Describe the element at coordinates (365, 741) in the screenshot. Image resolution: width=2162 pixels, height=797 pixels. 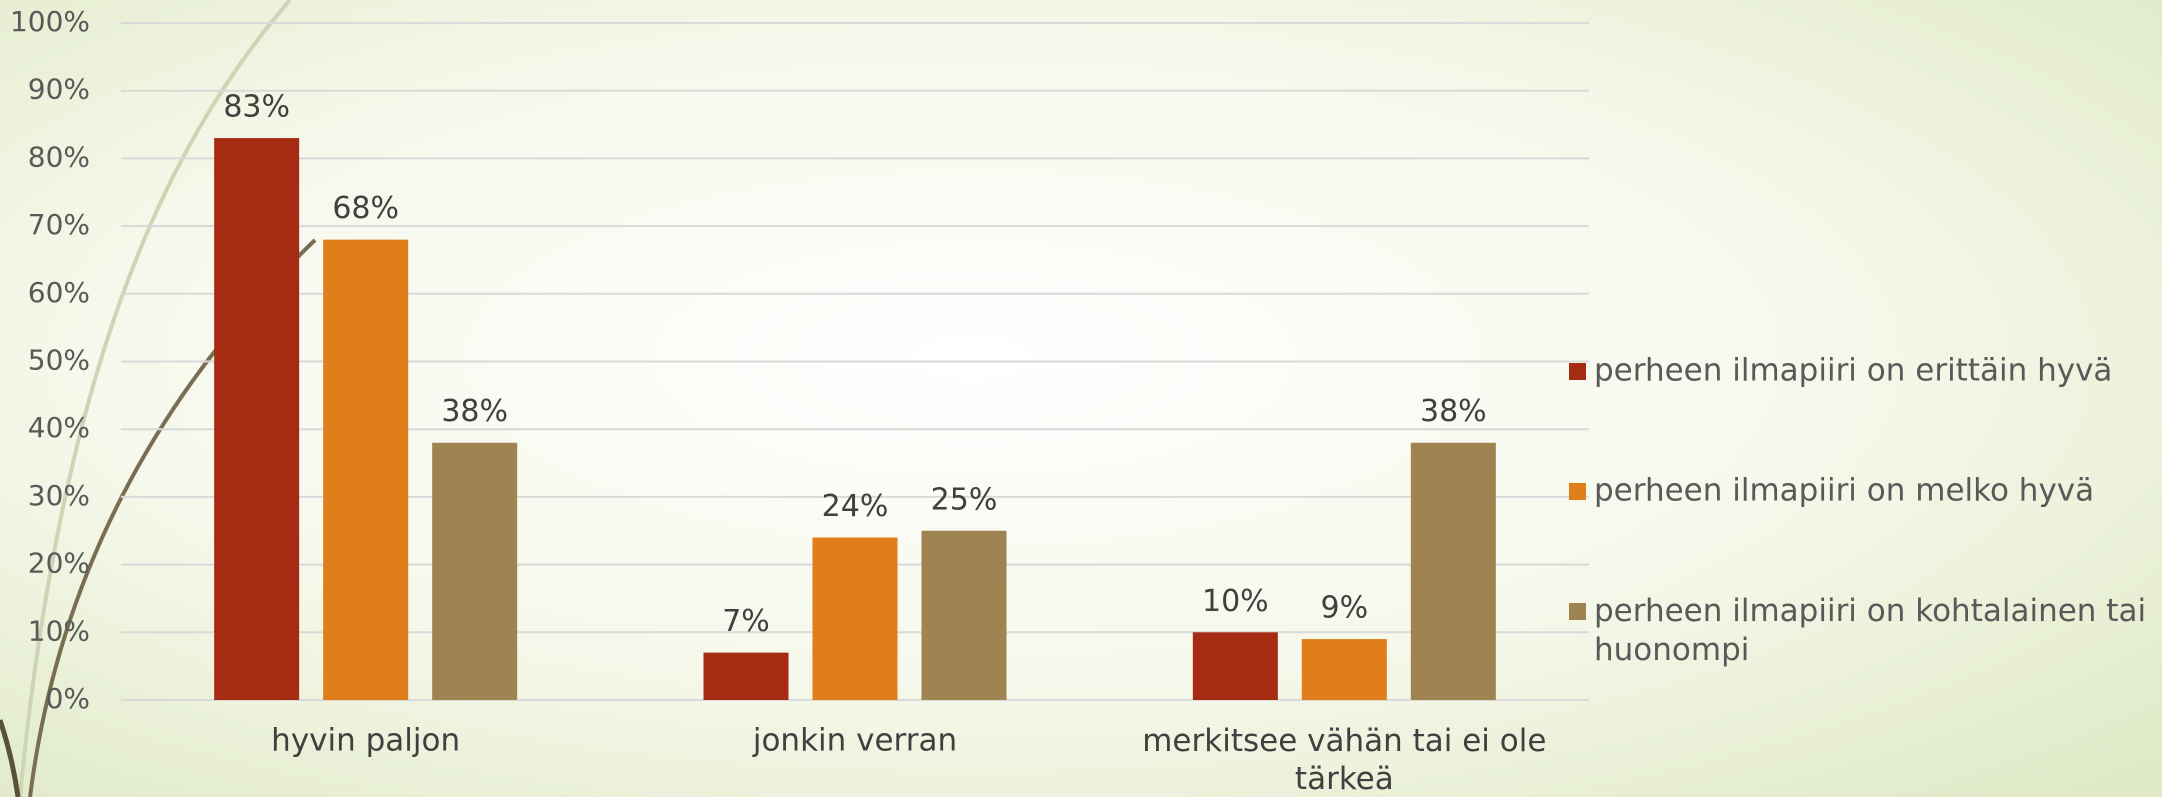
I see `x-tick-label: hyvin paljon` at that location.